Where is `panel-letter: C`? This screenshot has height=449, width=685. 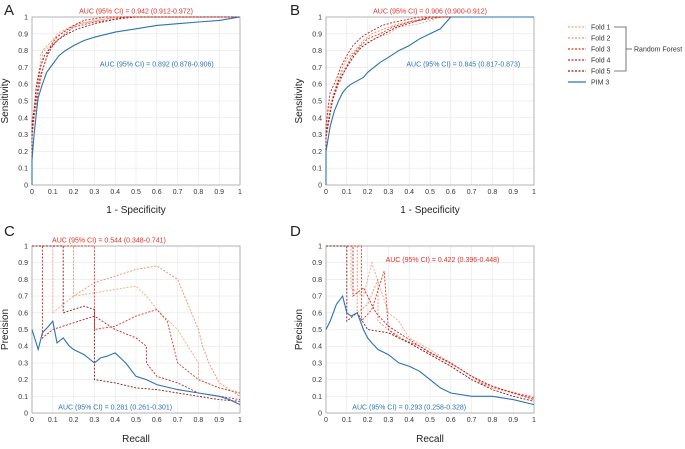 panel-letter: C is located at coordinates (9, 231).